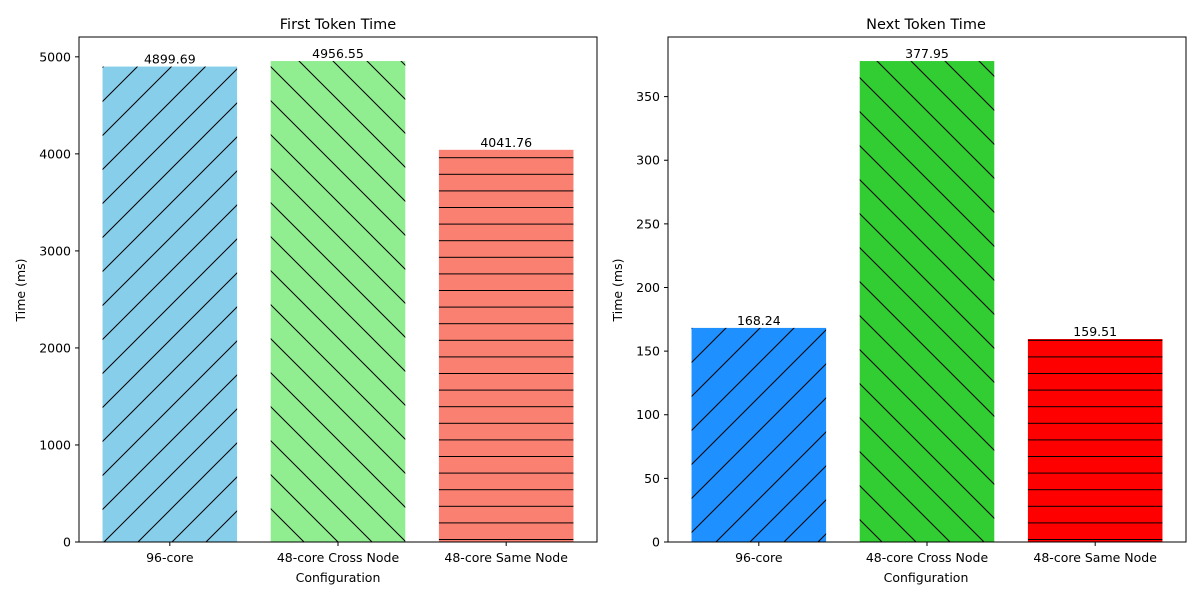 The width and height of the screenshot is (1200, 600). I want to click on y-tick-label: 50, so click(652, 478).